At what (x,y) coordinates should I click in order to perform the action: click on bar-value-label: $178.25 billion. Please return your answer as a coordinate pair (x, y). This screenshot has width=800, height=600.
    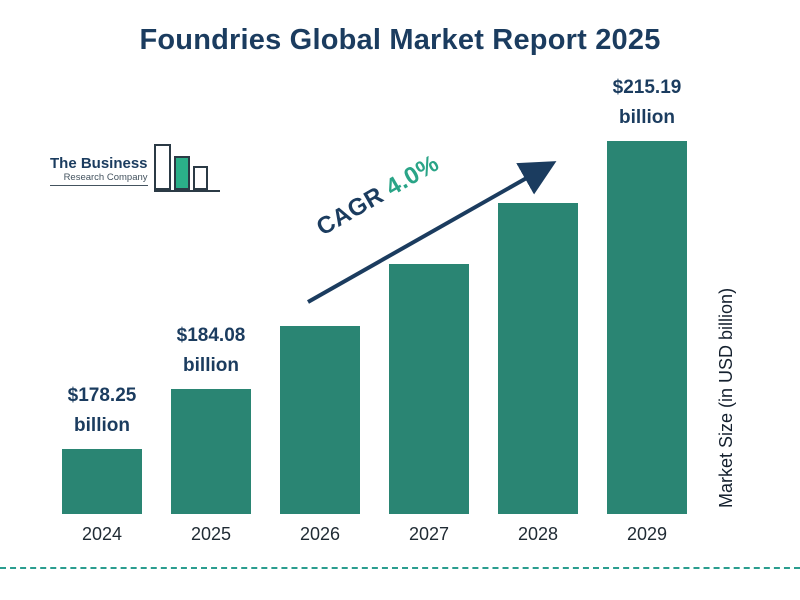
    Looking at the image, I should click on (102, 410).